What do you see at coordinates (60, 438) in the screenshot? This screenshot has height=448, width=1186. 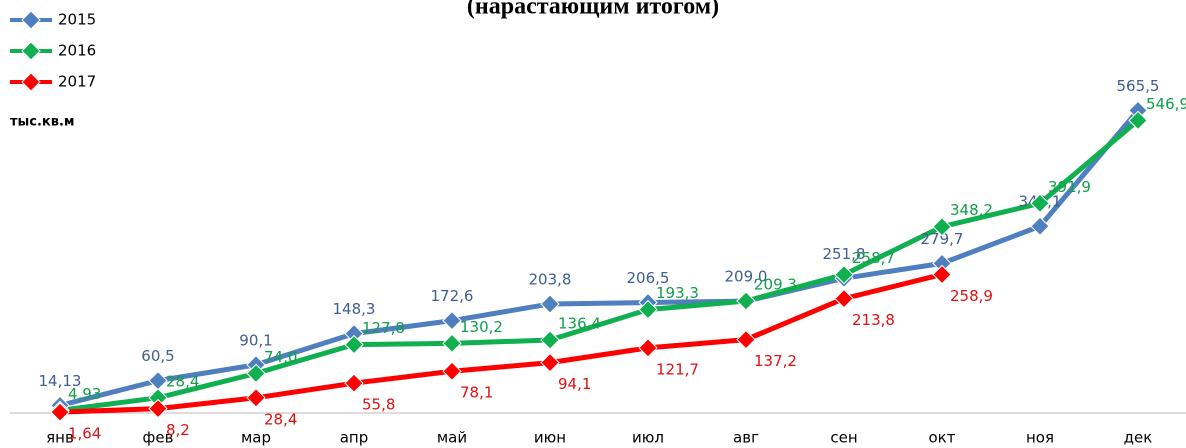 I see `x-tick-label: янв` at bounding box center [60, 438].